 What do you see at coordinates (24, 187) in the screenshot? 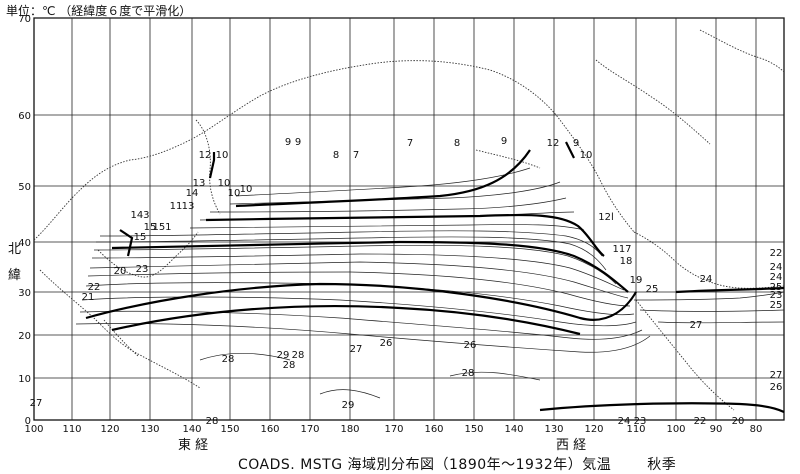
I see `lat-tick: 50` at bounding box center [24, 187].